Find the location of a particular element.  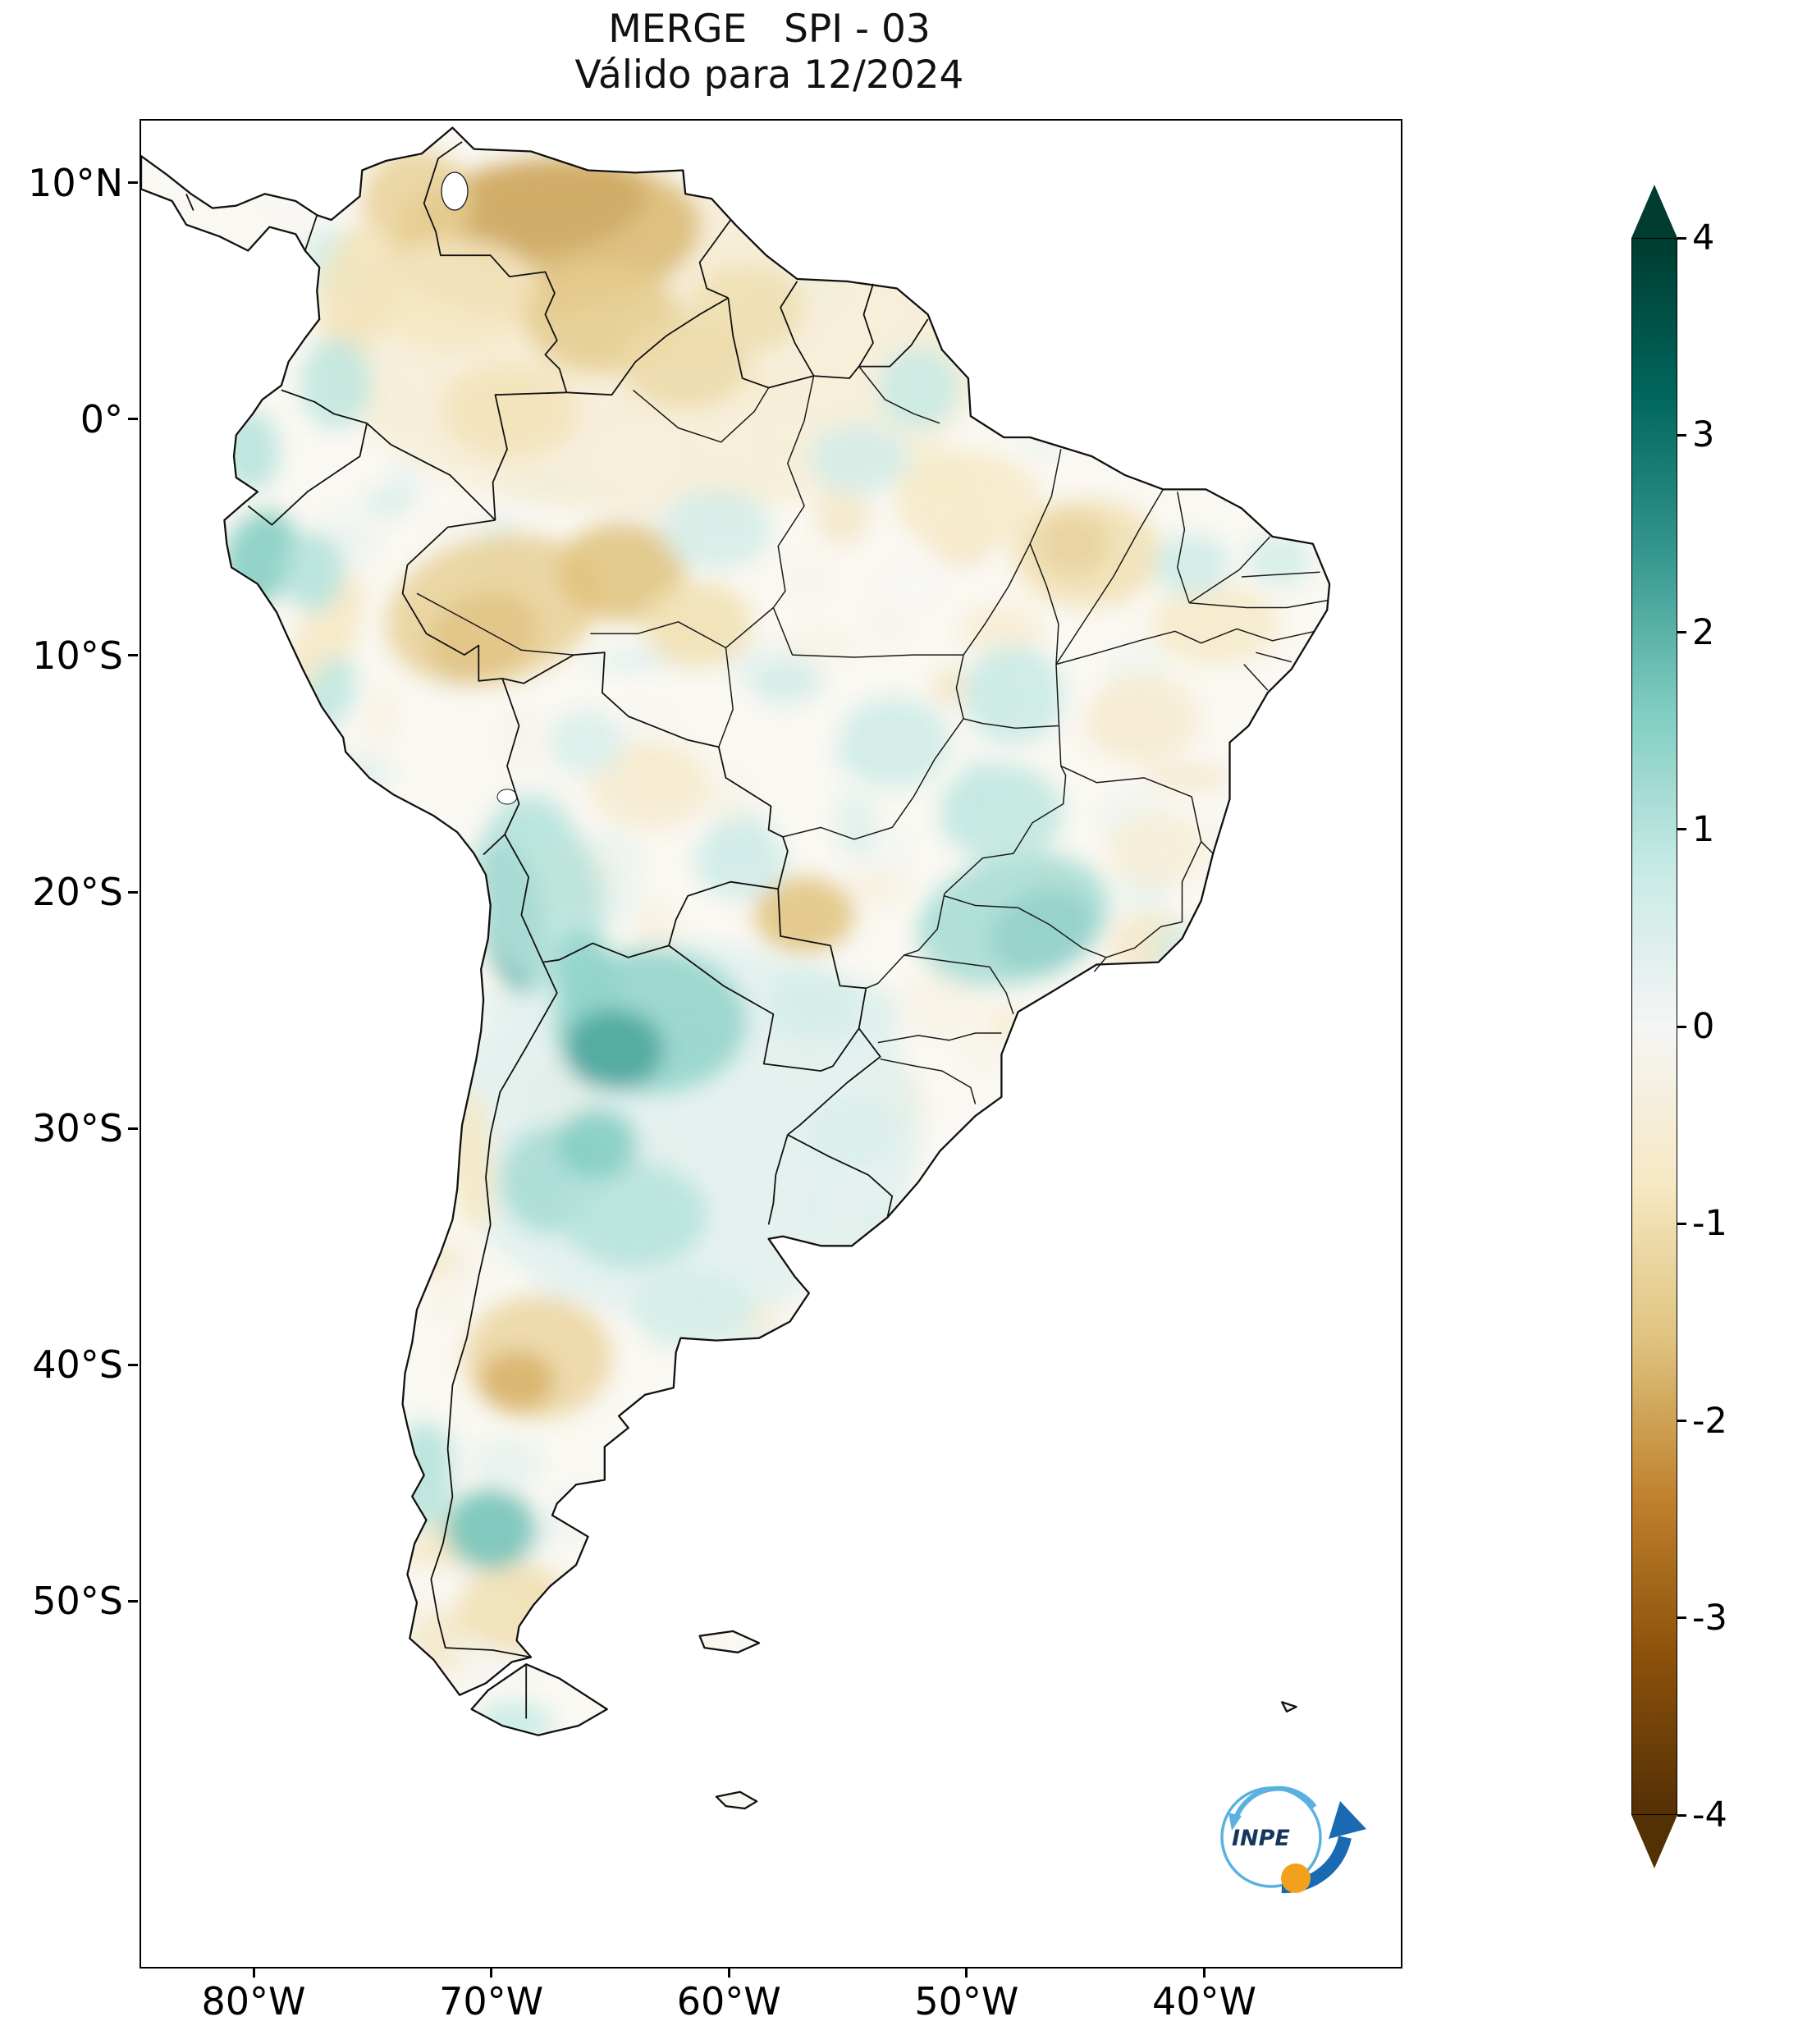

logo-inner-arrow is located at coordinates (1275, 1804).